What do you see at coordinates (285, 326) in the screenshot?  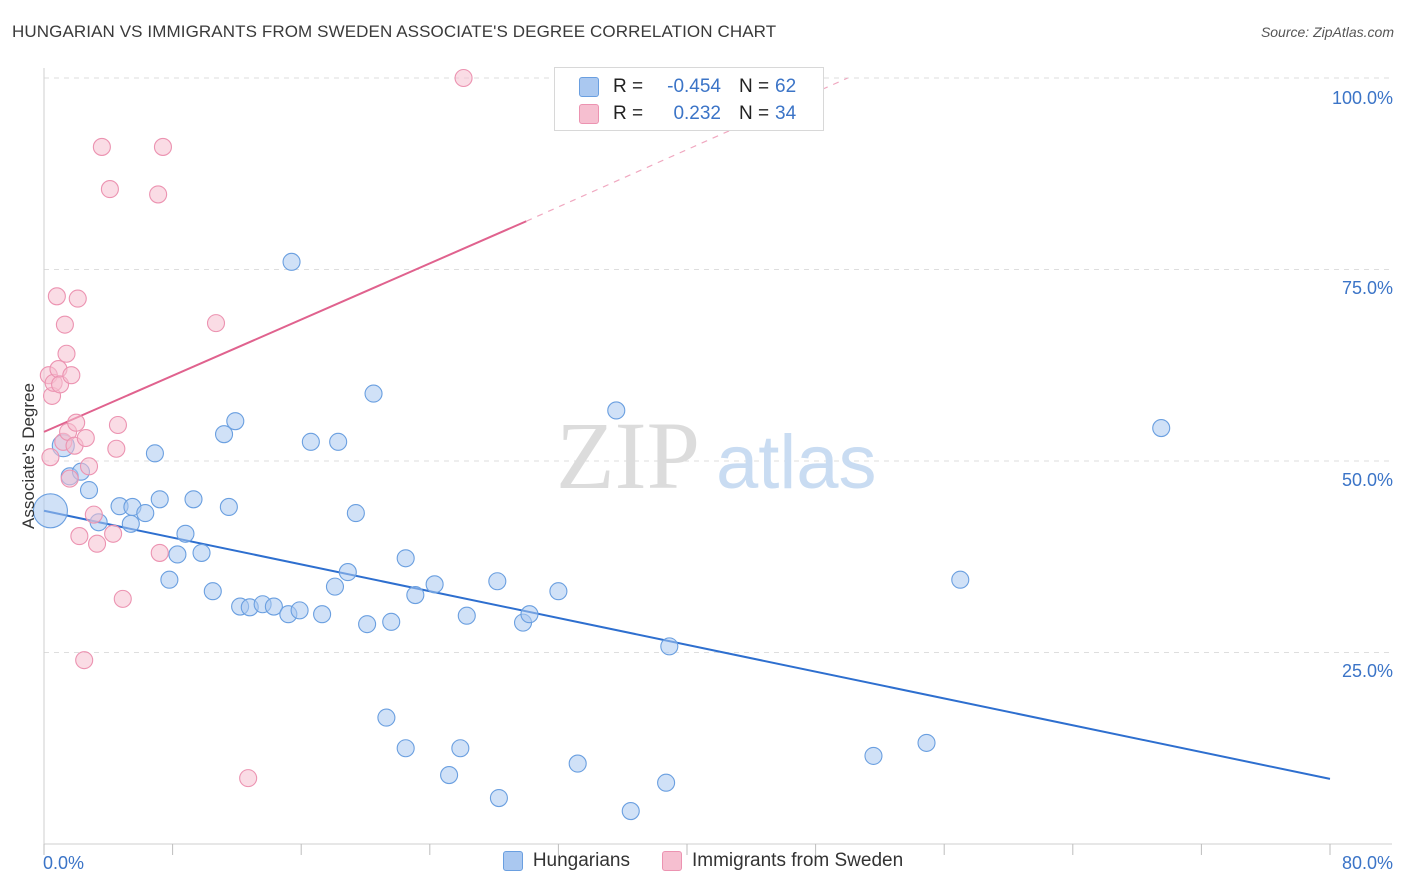 I see `trend-line-sweden` at bounding box center [285, 326].